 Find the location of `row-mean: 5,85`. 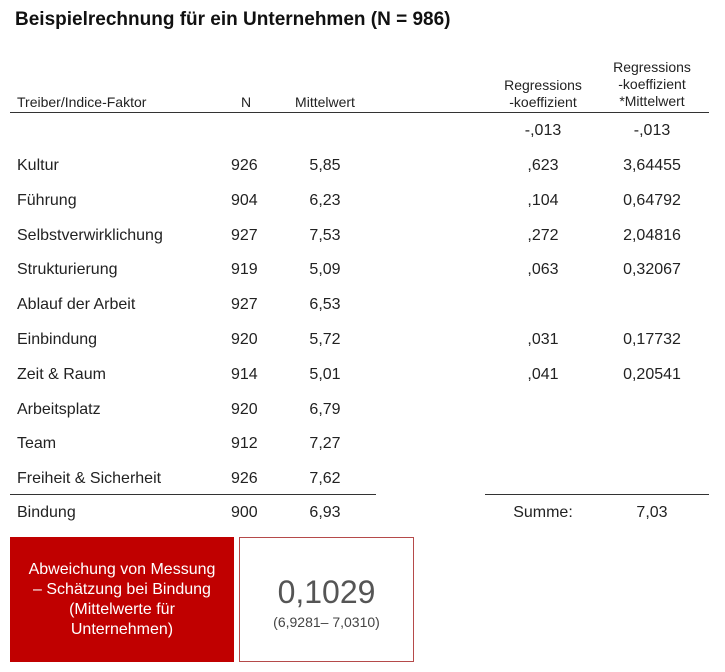

row-mean: 5,85 is located at coordinates (325, 165).